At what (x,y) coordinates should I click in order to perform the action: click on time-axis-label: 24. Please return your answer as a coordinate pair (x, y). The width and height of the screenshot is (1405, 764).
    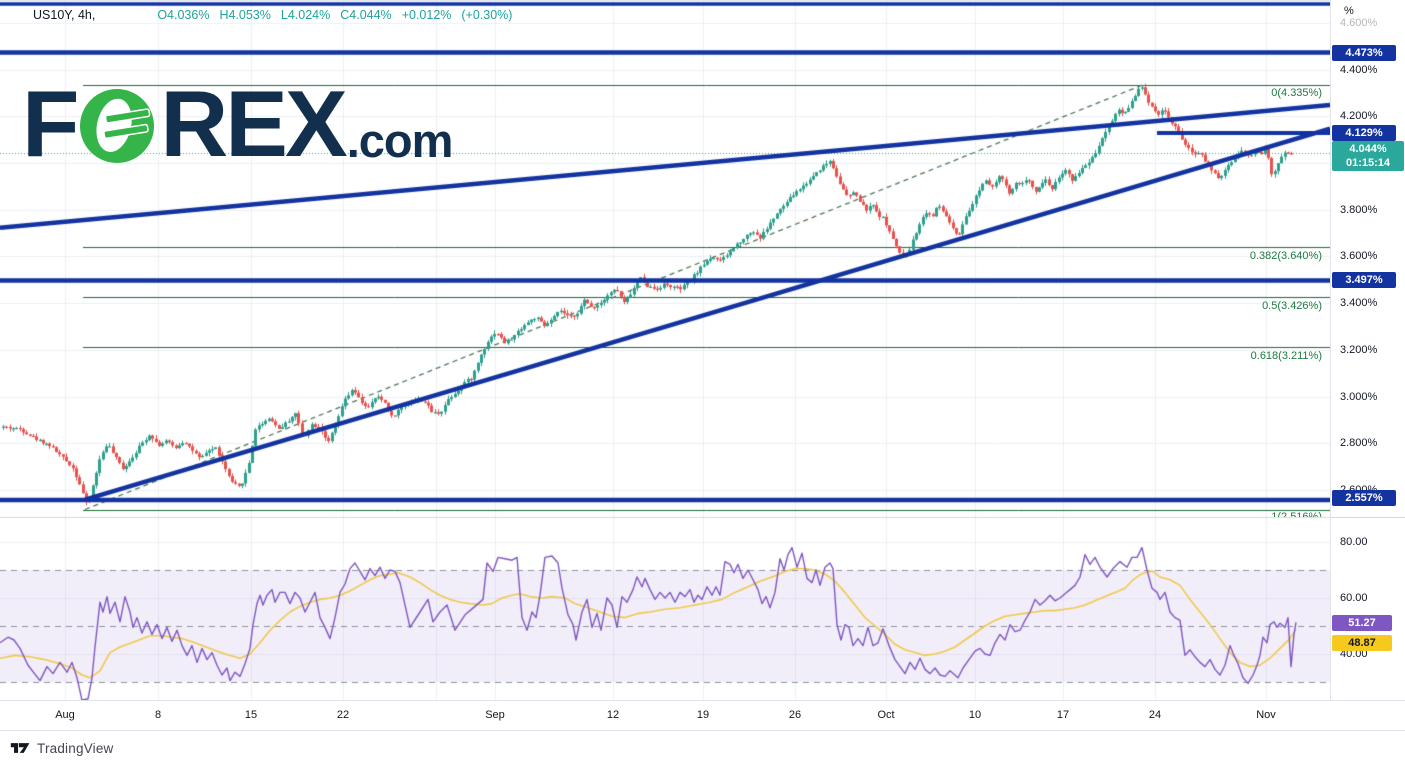
    Looking at the image, I should click on (1155, 715).